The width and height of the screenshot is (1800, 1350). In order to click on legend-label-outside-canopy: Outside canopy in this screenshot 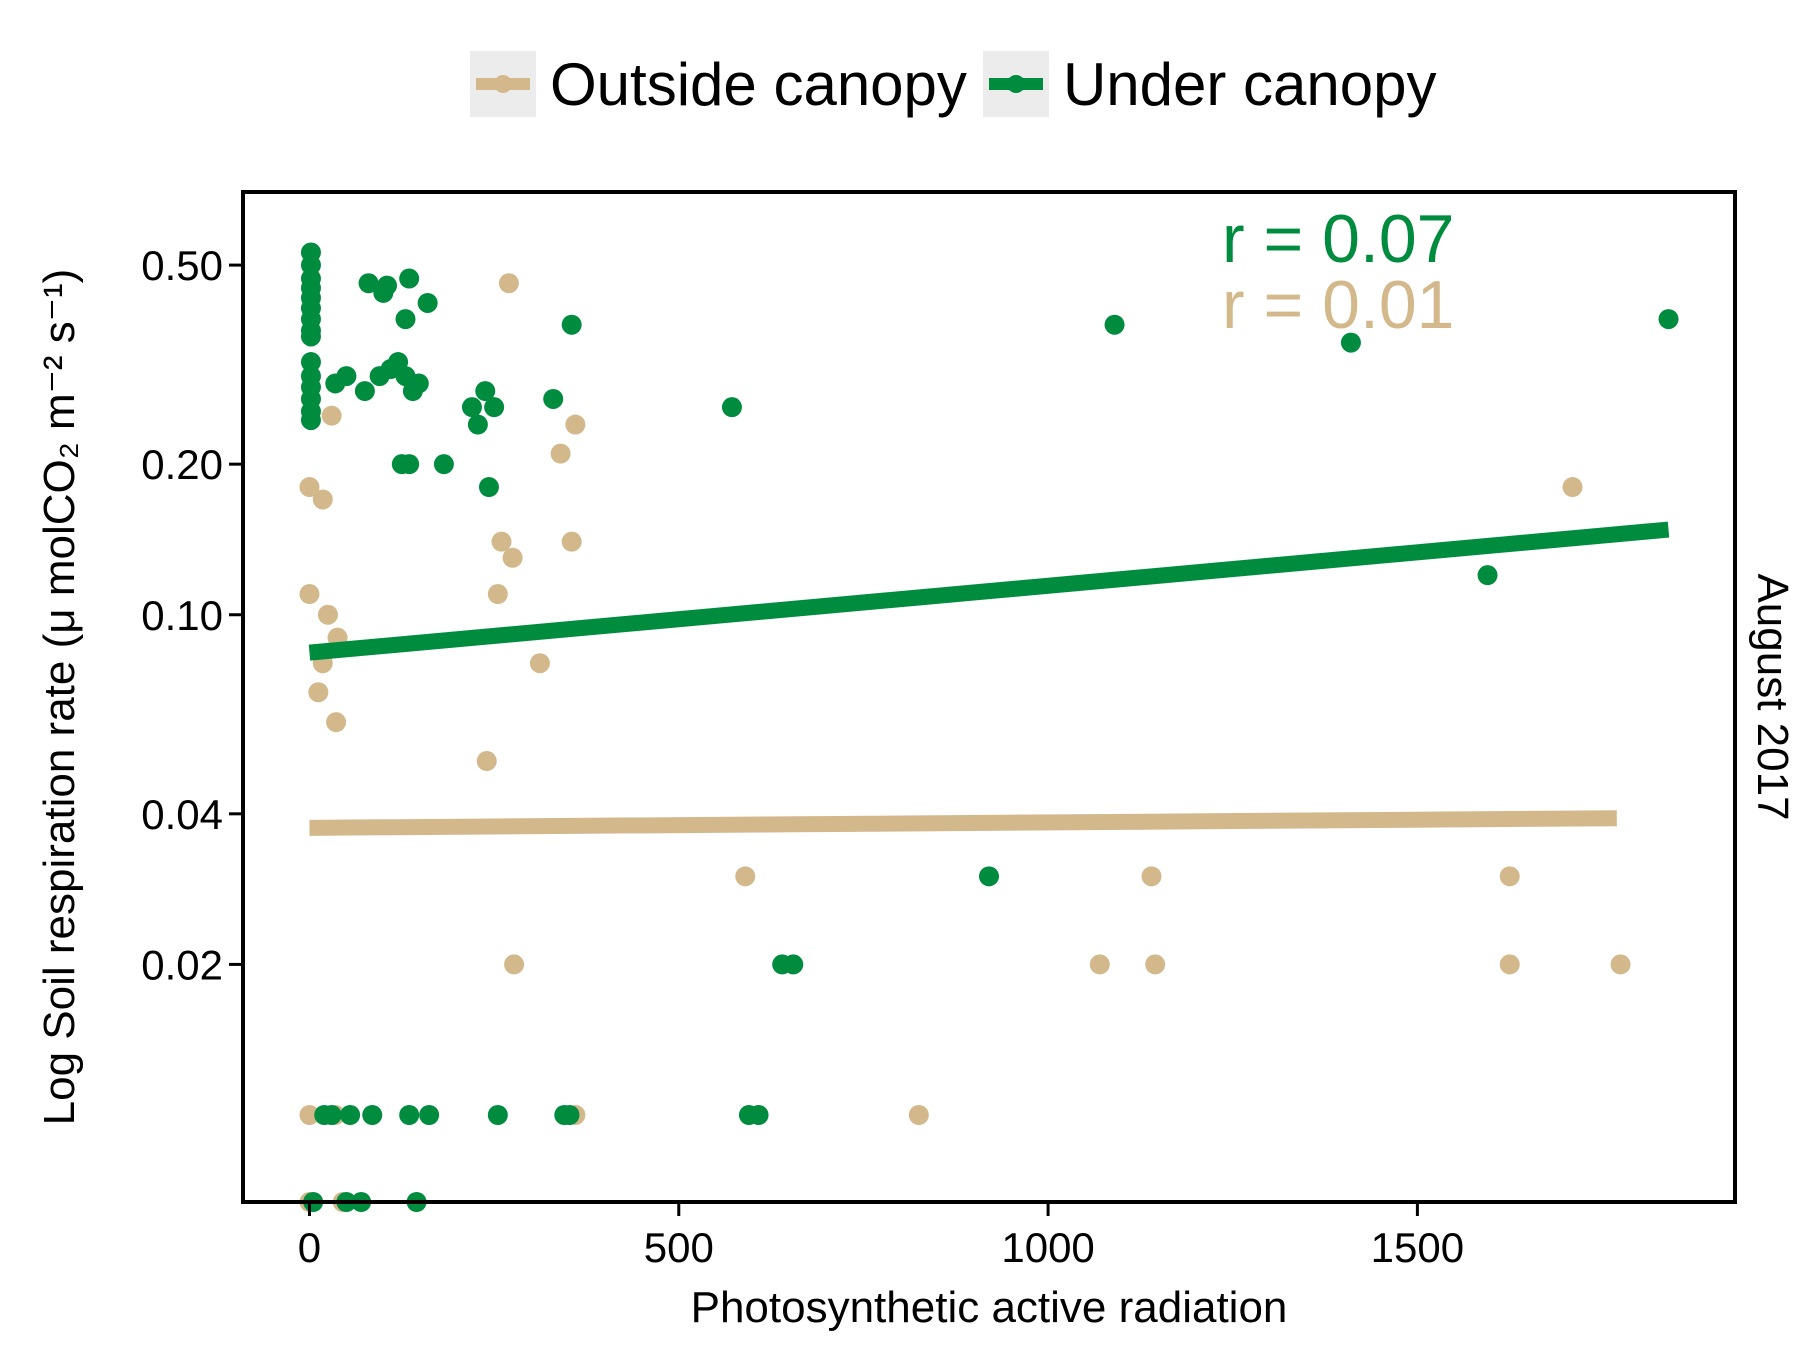, I will do `click(758, 84)`.